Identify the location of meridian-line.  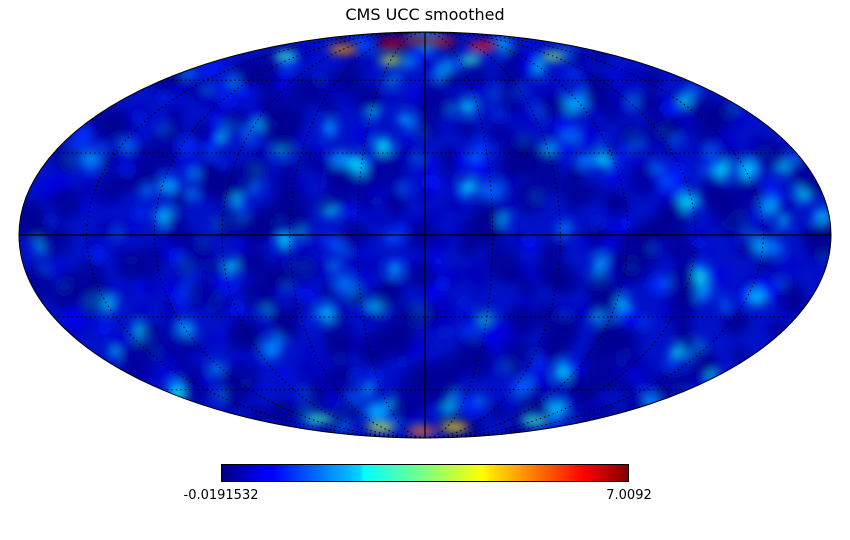
(357, 235).